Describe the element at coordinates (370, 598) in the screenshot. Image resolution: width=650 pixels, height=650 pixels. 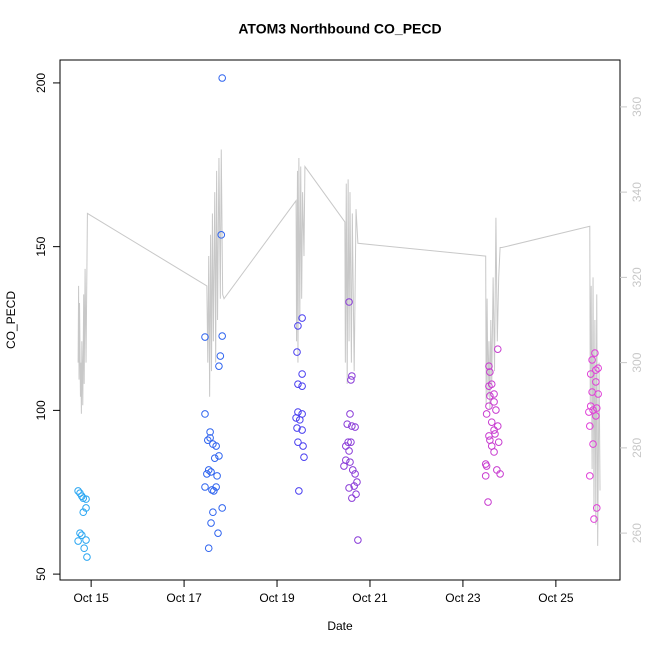
I see `x-tick-label: Oct 21` at that location.